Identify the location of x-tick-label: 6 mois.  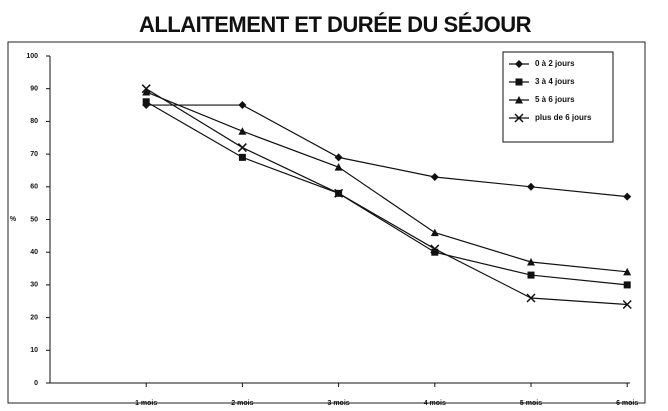
(627, 403).